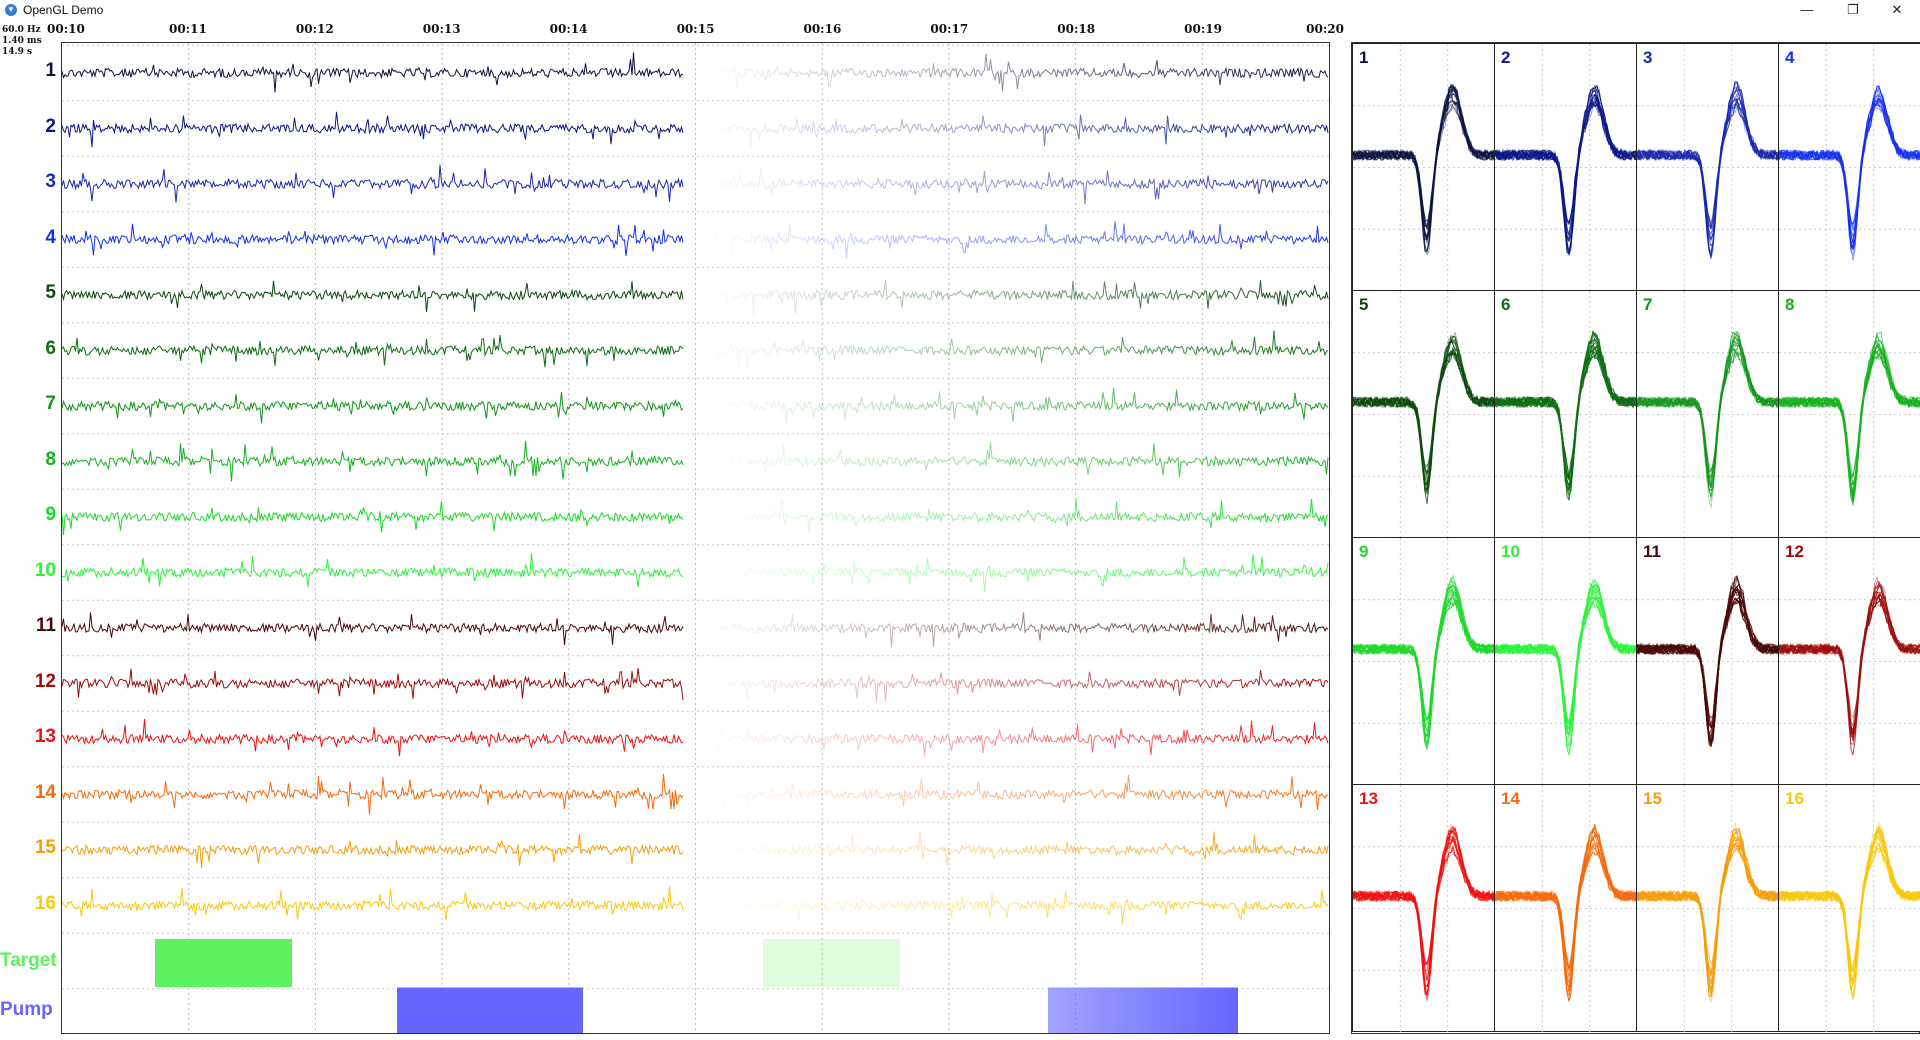 This screenshot has height=1040, width=1920. I want to click on spike-cell: 5, so click(1423, 414).